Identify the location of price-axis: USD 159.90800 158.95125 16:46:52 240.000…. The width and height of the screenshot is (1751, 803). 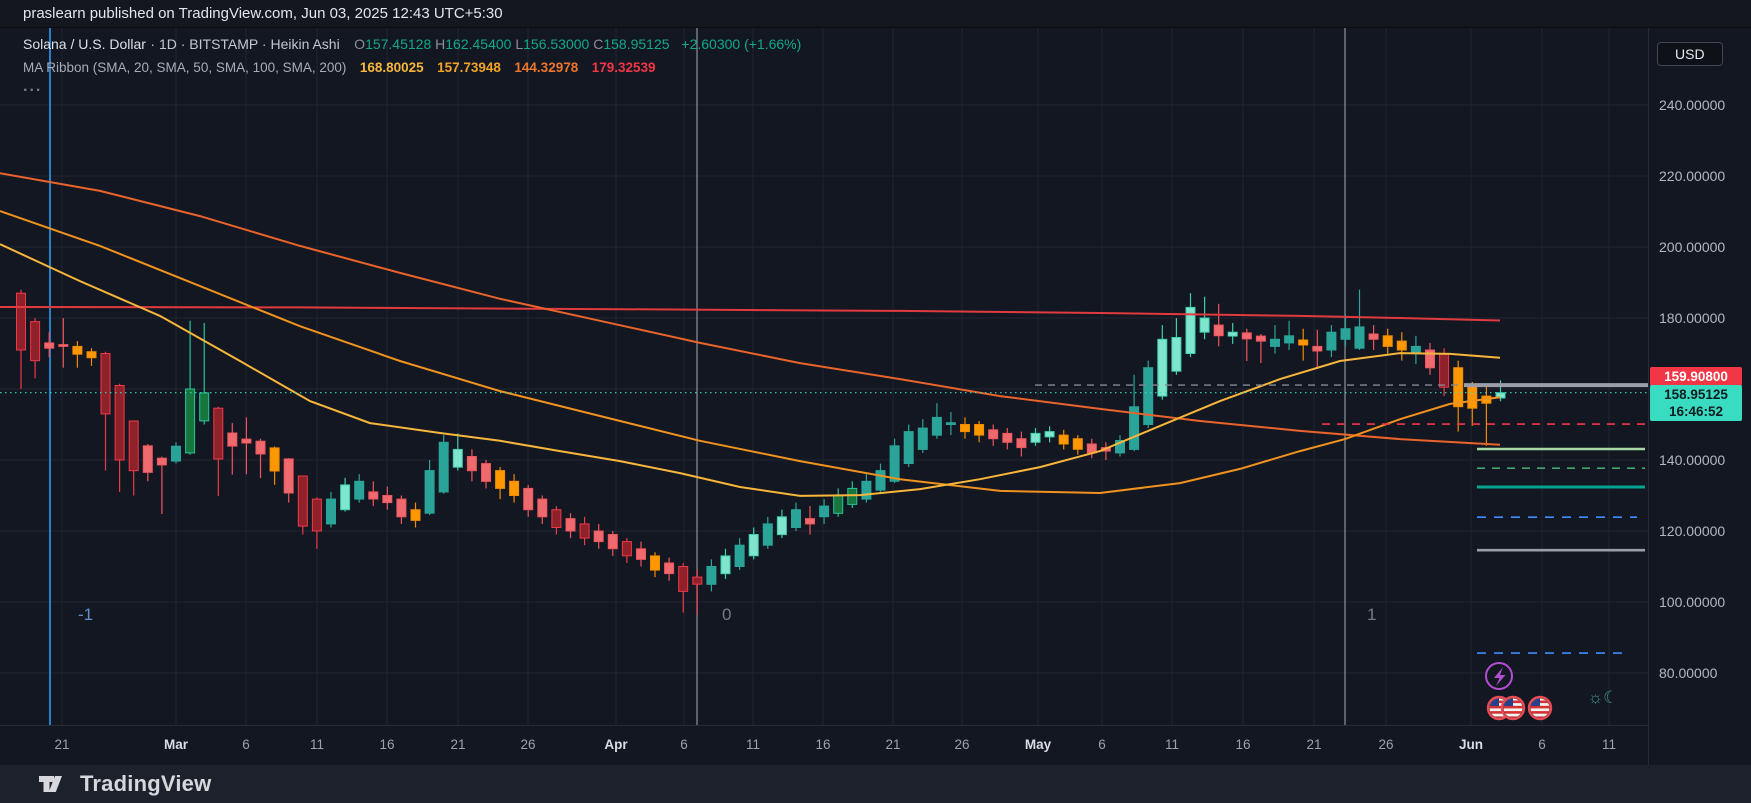
(1699, 396).